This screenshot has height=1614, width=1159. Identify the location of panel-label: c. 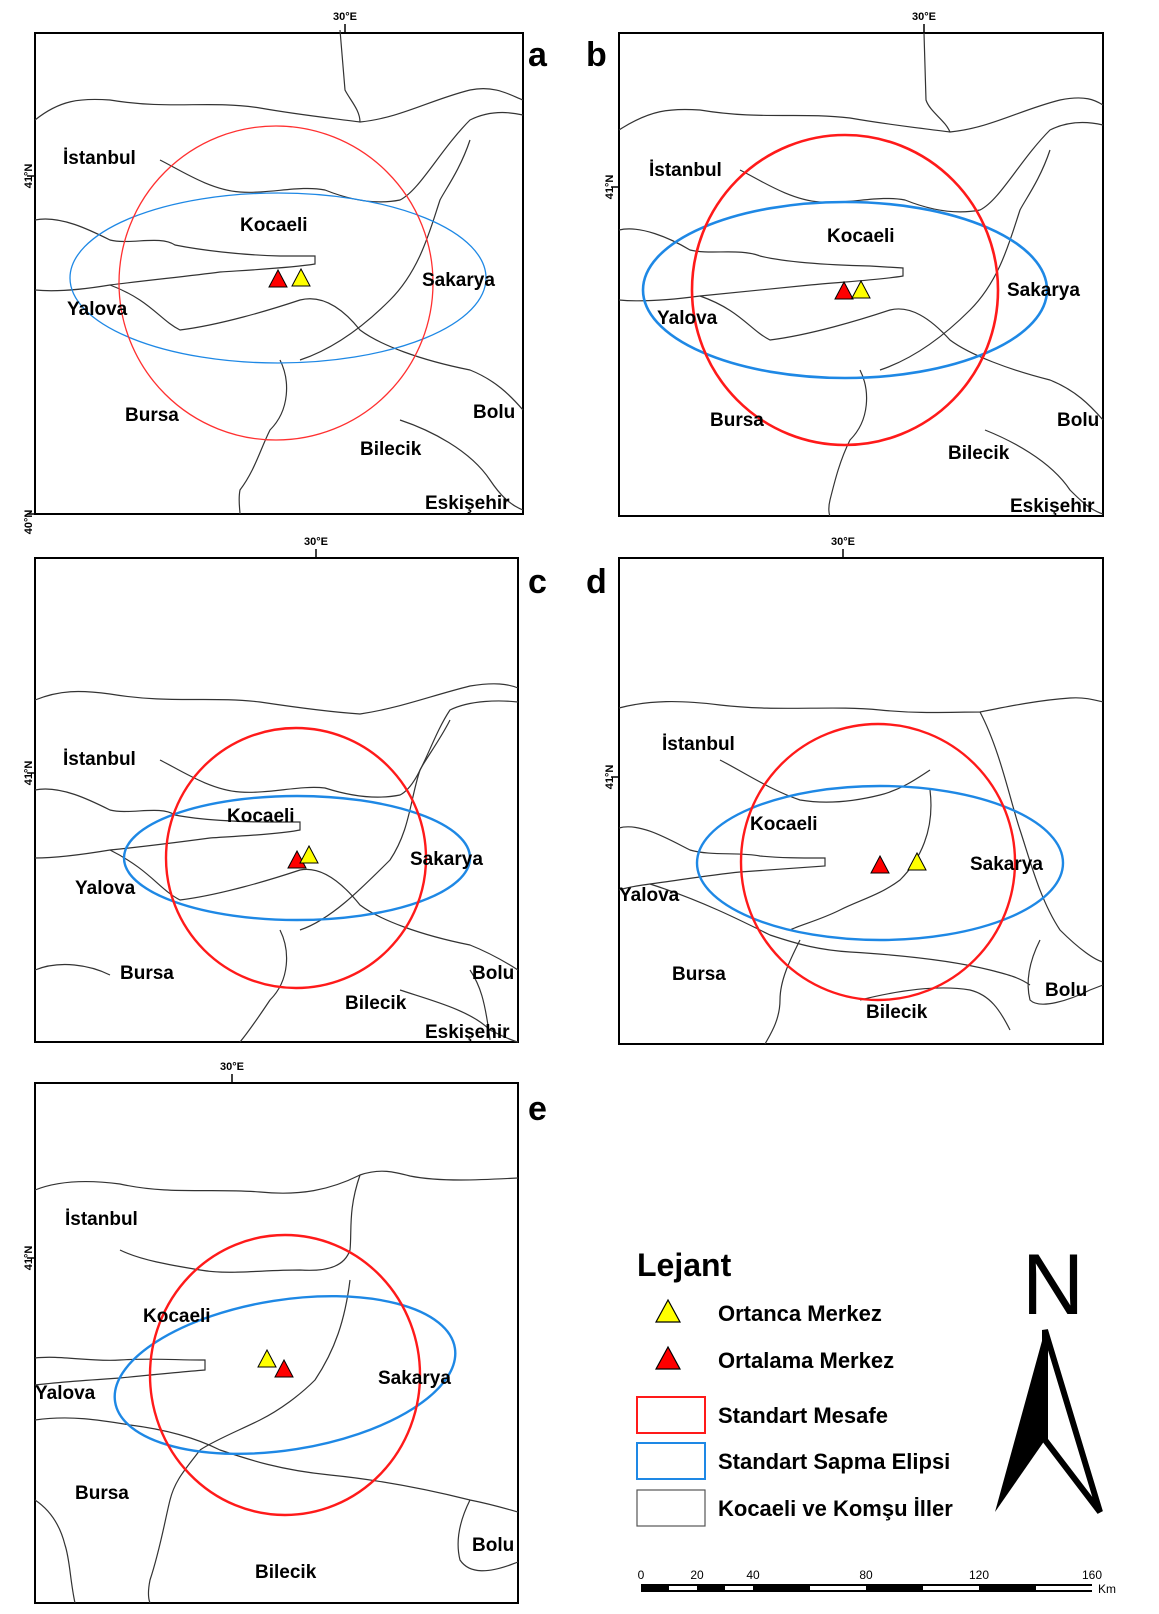
(537, 582).